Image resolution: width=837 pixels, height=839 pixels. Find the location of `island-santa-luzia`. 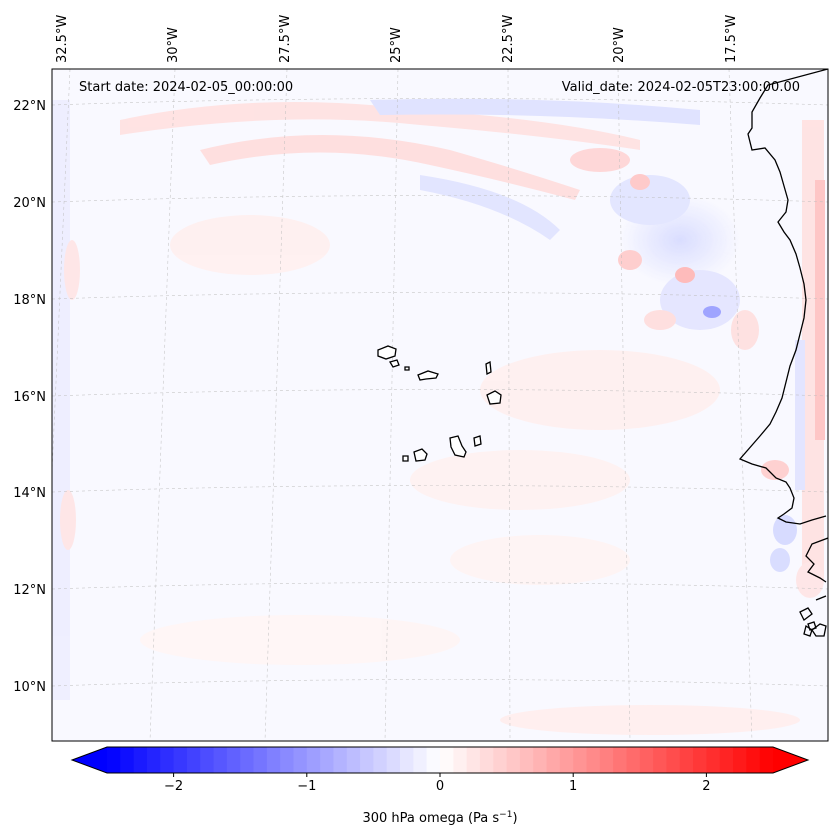

island-santa-luzia is located at coordinates (407, 368).